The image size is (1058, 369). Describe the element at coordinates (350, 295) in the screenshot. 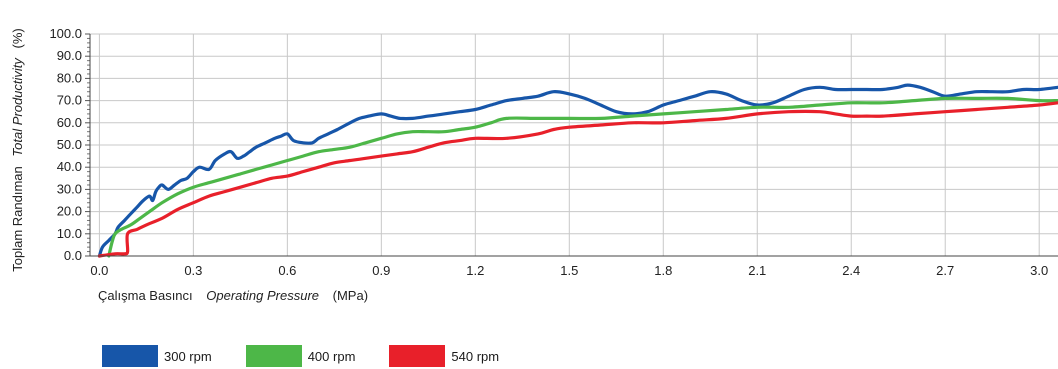

I see `x-axis-title-unit: (MPa)` at that location.